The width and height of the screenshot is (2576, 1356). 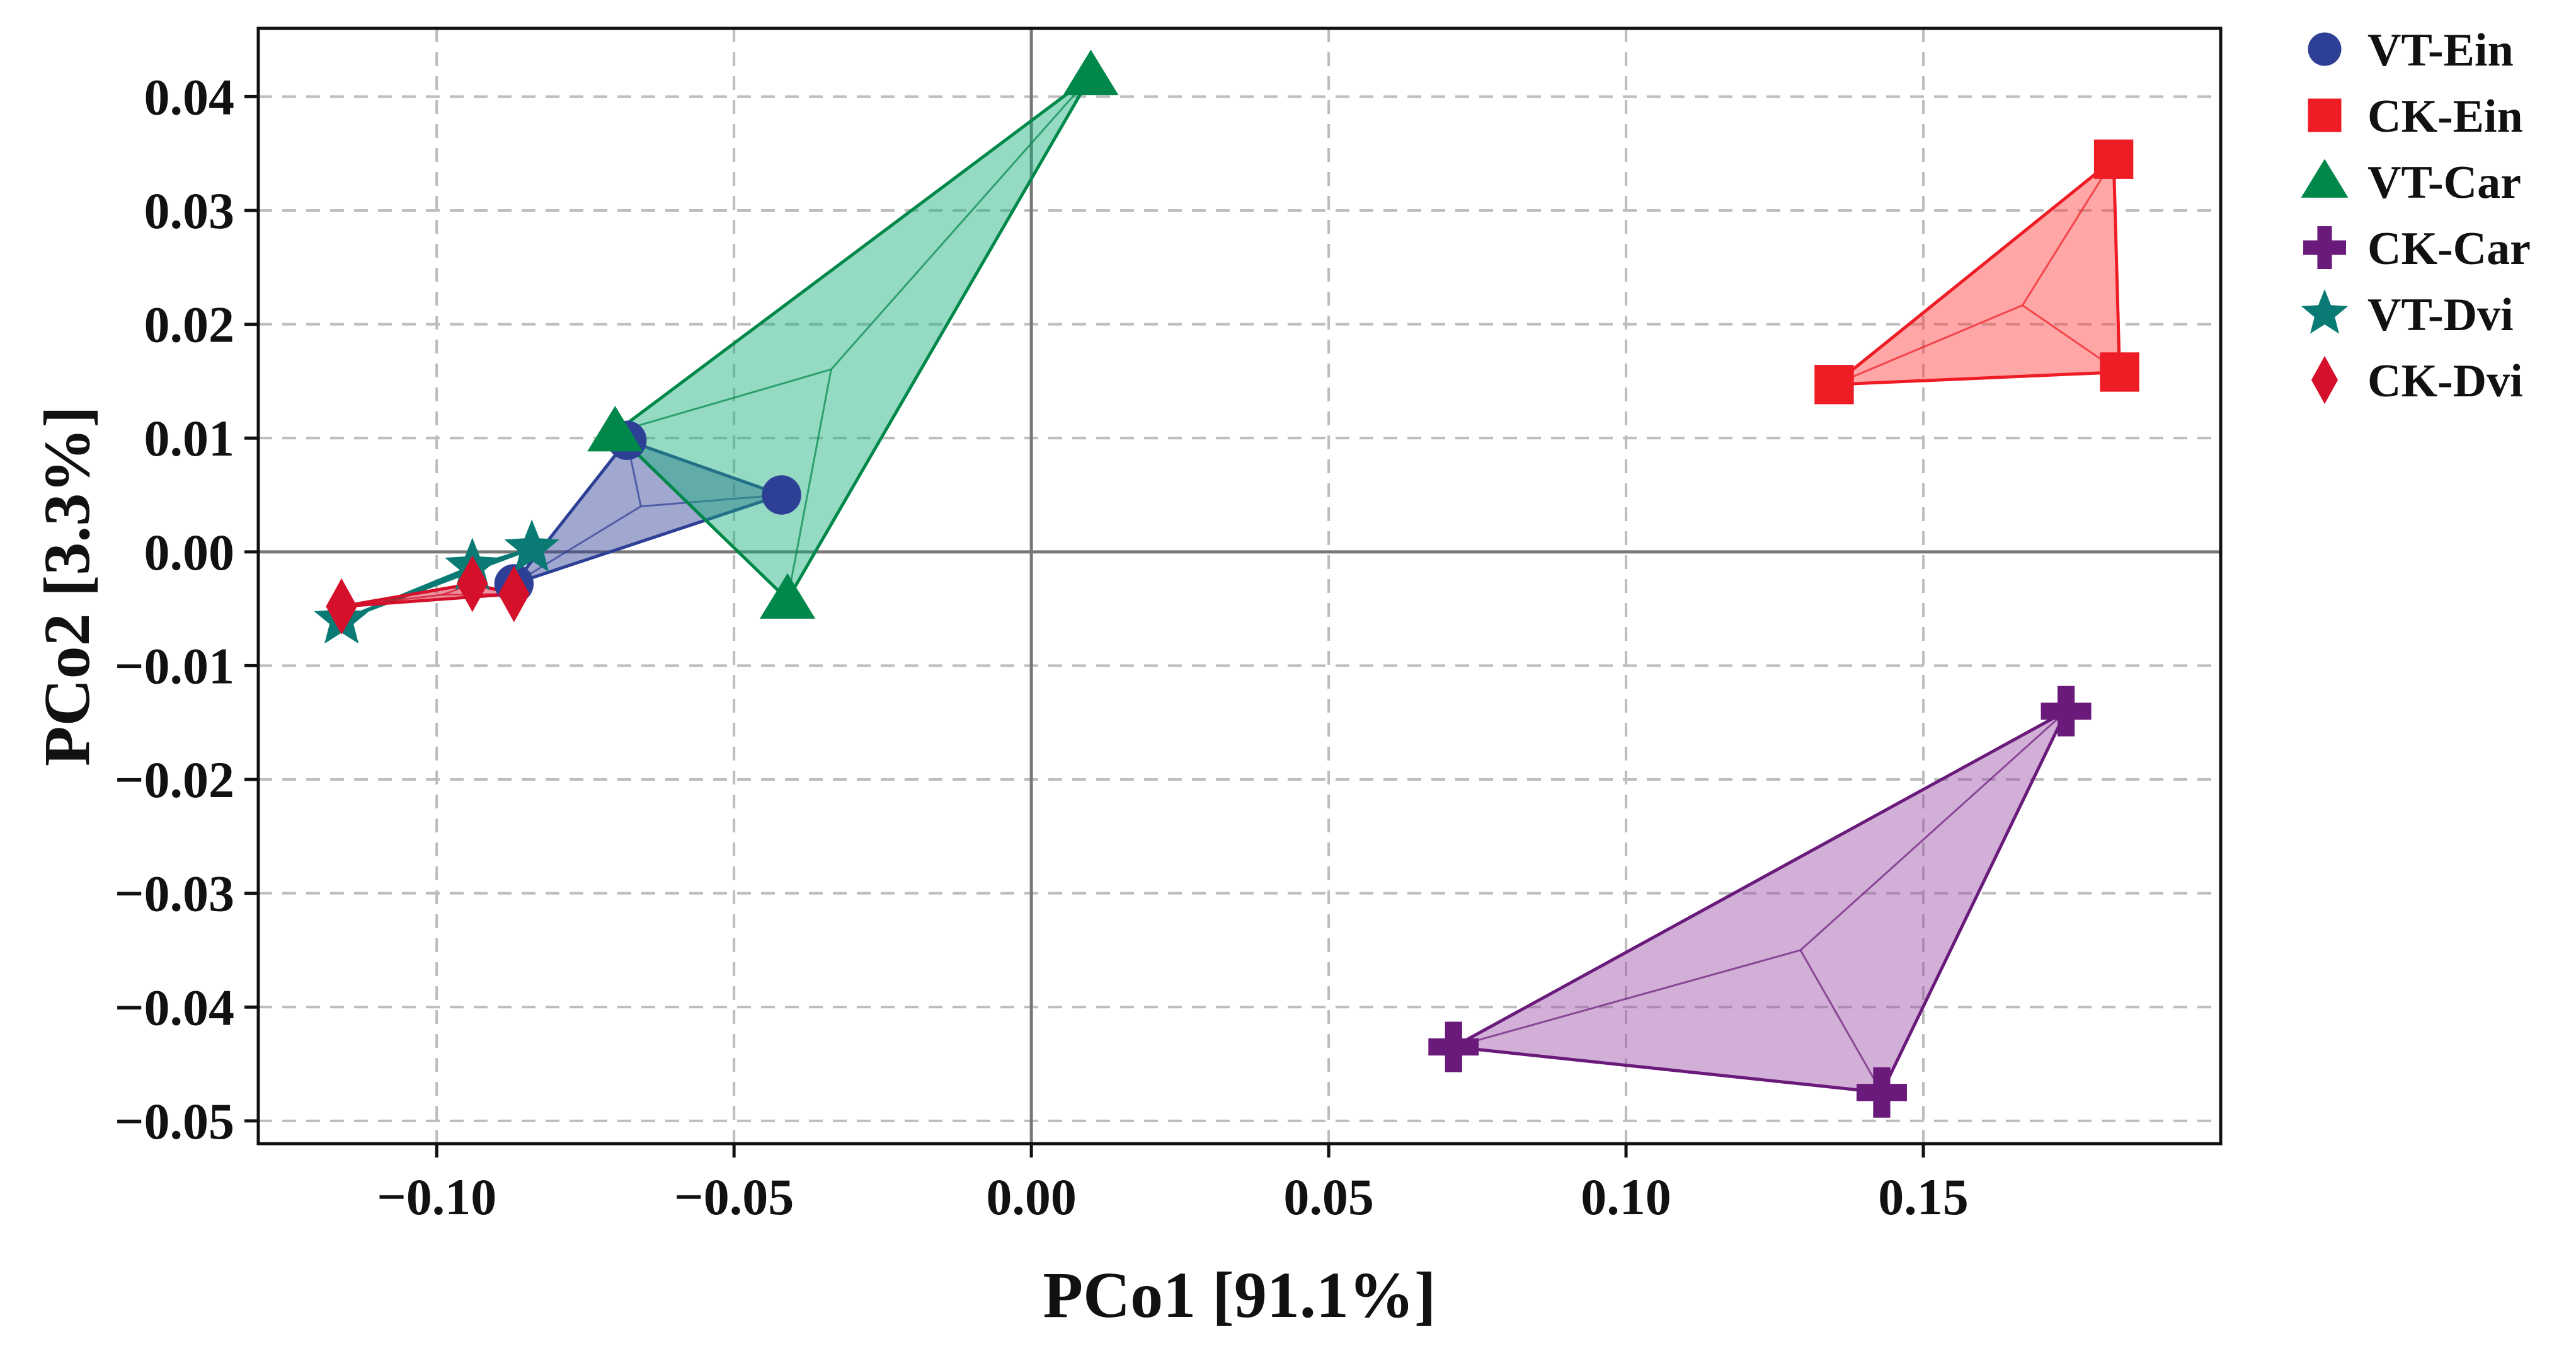 What do you see at coordinates (189, 96) in the screenshot?
I see `y-tick-label: 0.04` at bounding box center [189, 96].